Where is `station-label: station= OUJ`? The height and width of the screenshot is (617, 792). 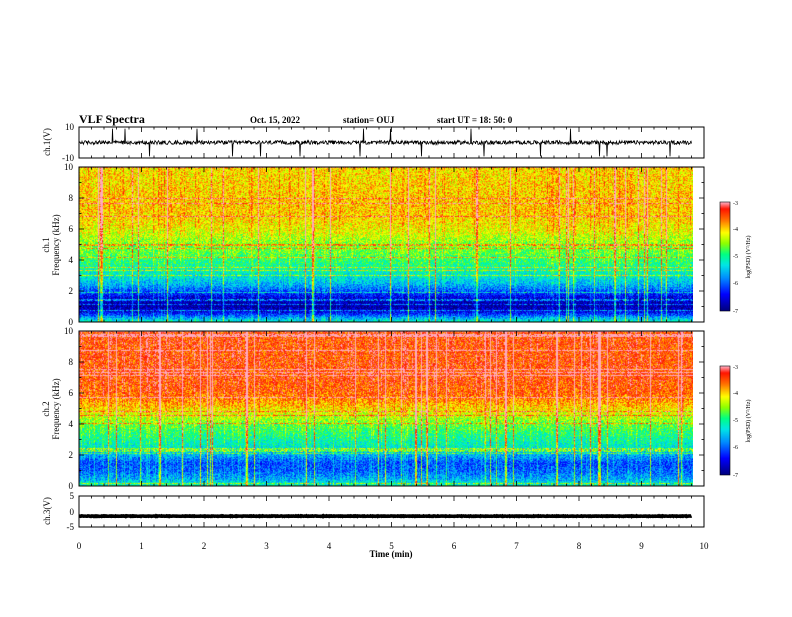 station-label: station= OUJ is located at coordinates (369, 120).